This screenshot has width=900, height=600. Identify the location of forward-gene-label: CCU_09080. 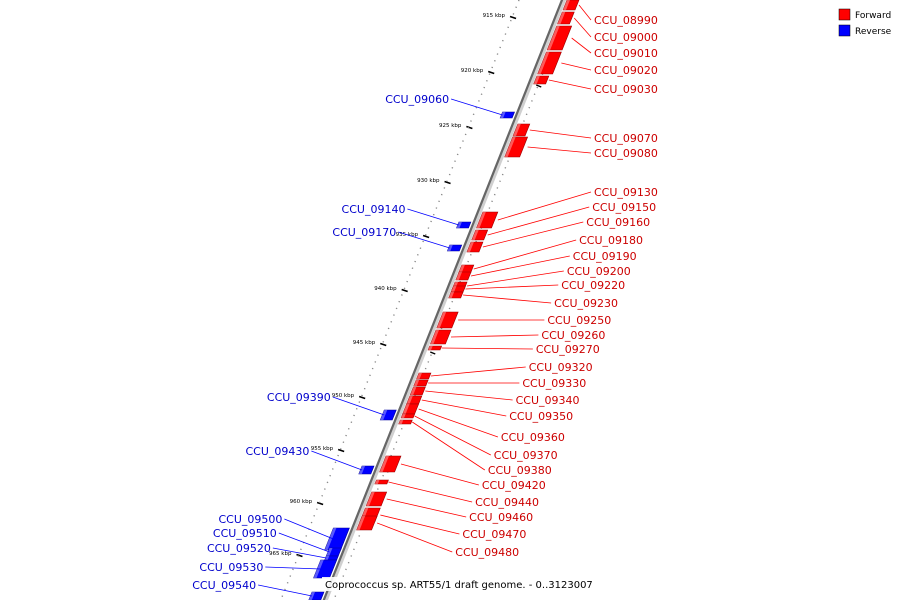
(626, 153).